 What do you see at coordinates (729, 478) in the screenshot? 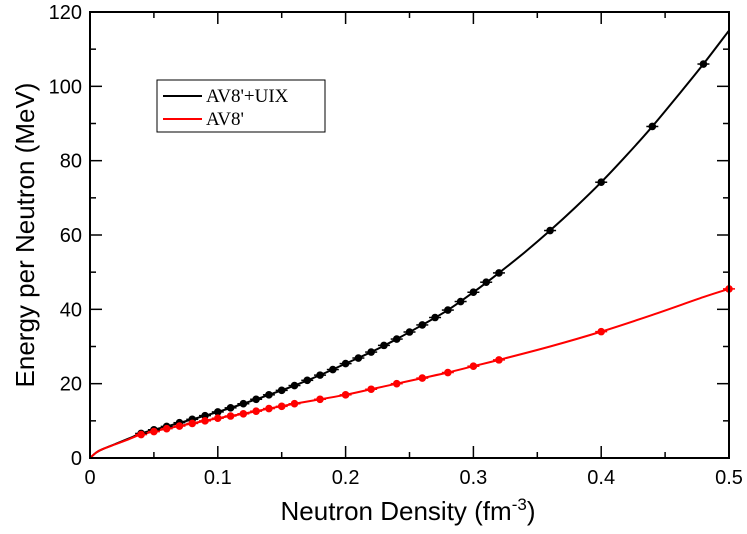
I see `x-tick-label: 0.5` at bounding box center [729, 478].